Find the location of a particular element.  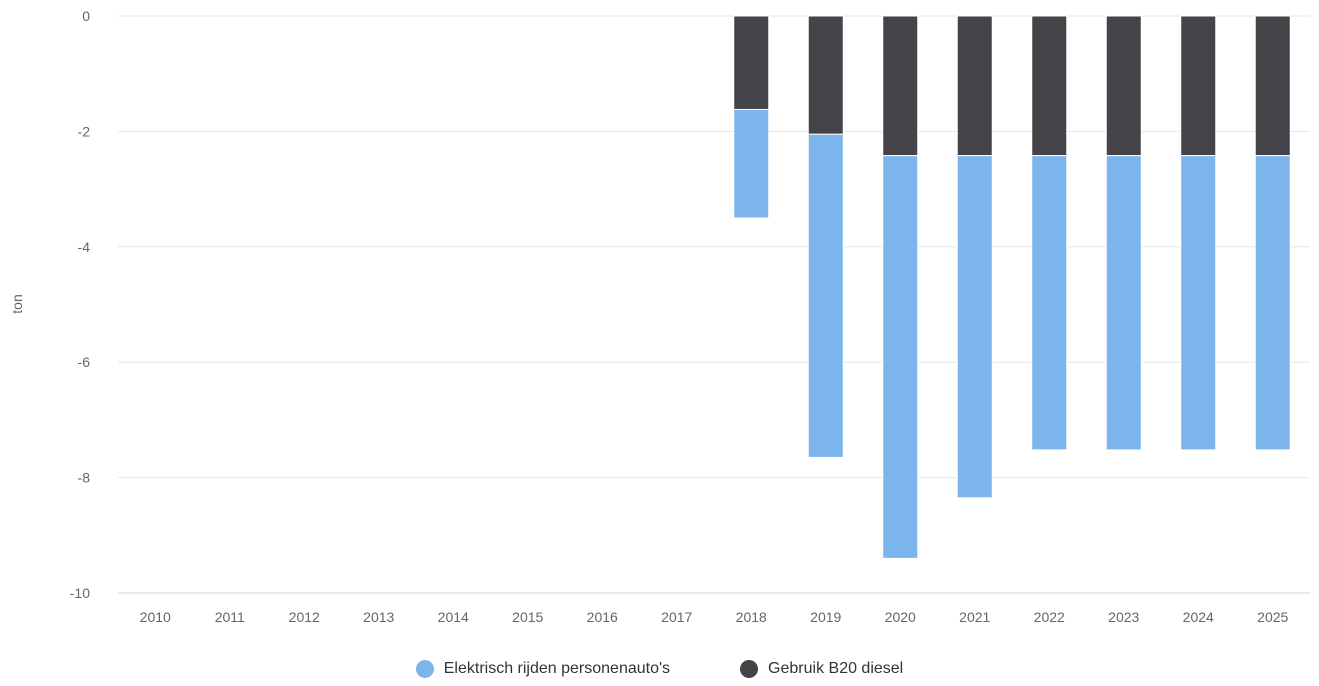

x-tick-label: 2016 is located at coordinates (602, 617).